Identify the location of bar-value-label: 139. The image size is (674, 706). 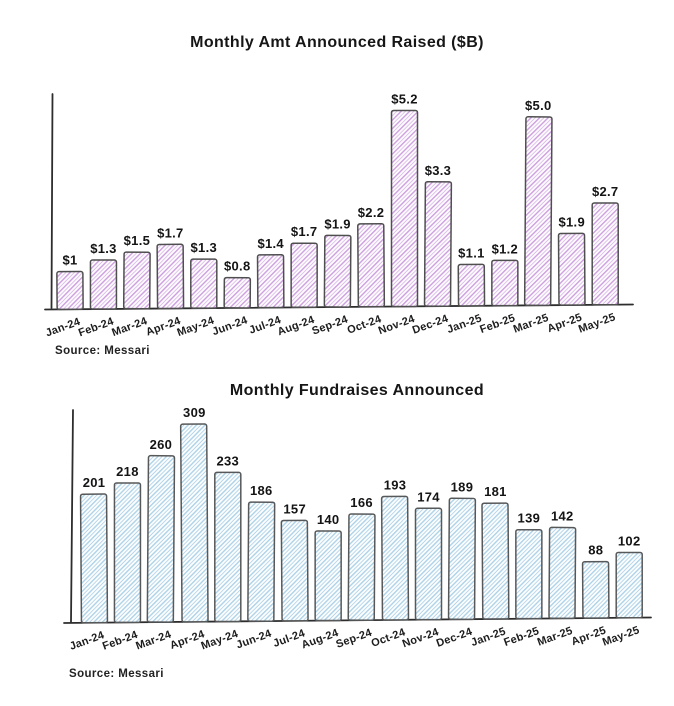
(529, 518).